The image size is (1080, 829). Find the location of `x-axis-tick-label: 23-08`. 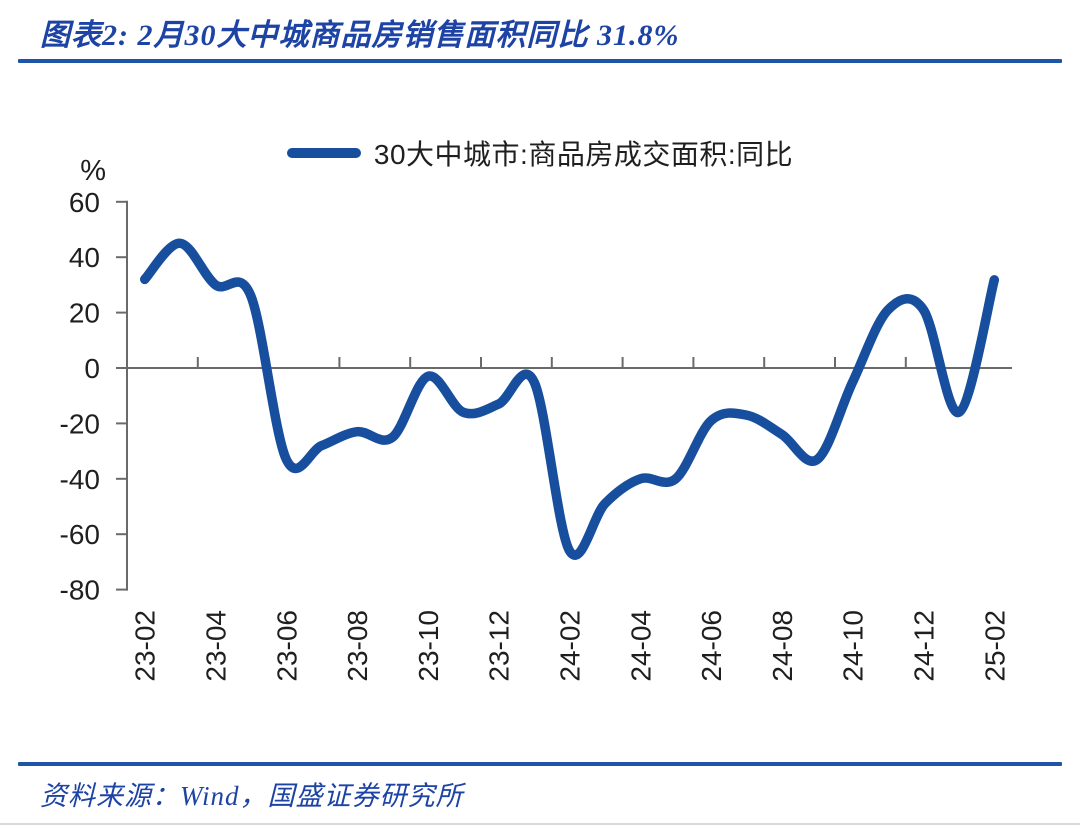

x-axis-tick-label: 23-08 is located at coordinates (357, 646).